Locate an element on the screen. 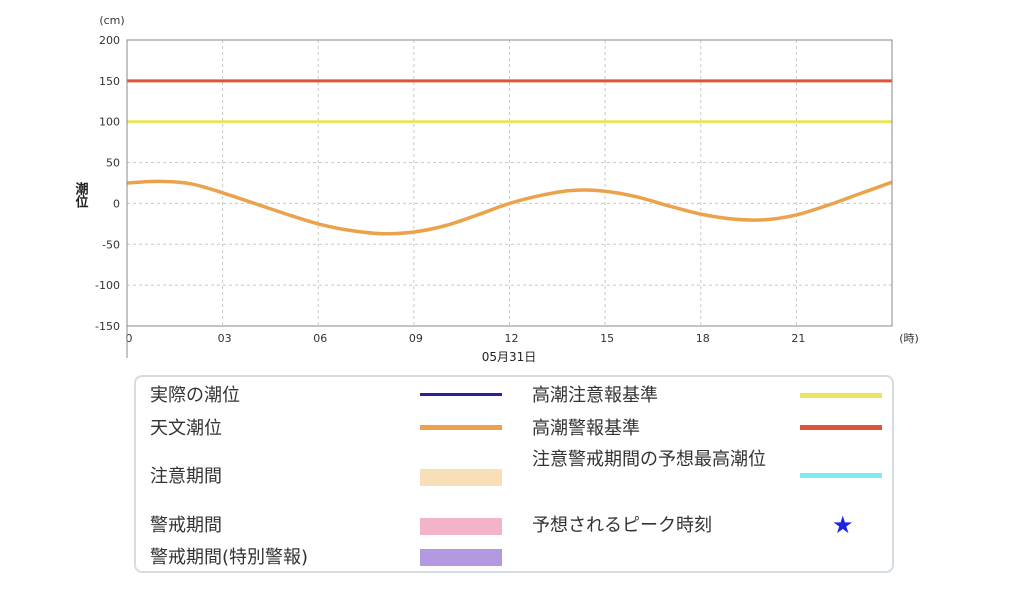 Image resolution: width=1024 pixels, height=613 pixels. y-tick-label: -50 is located at coordinates (111, 244).